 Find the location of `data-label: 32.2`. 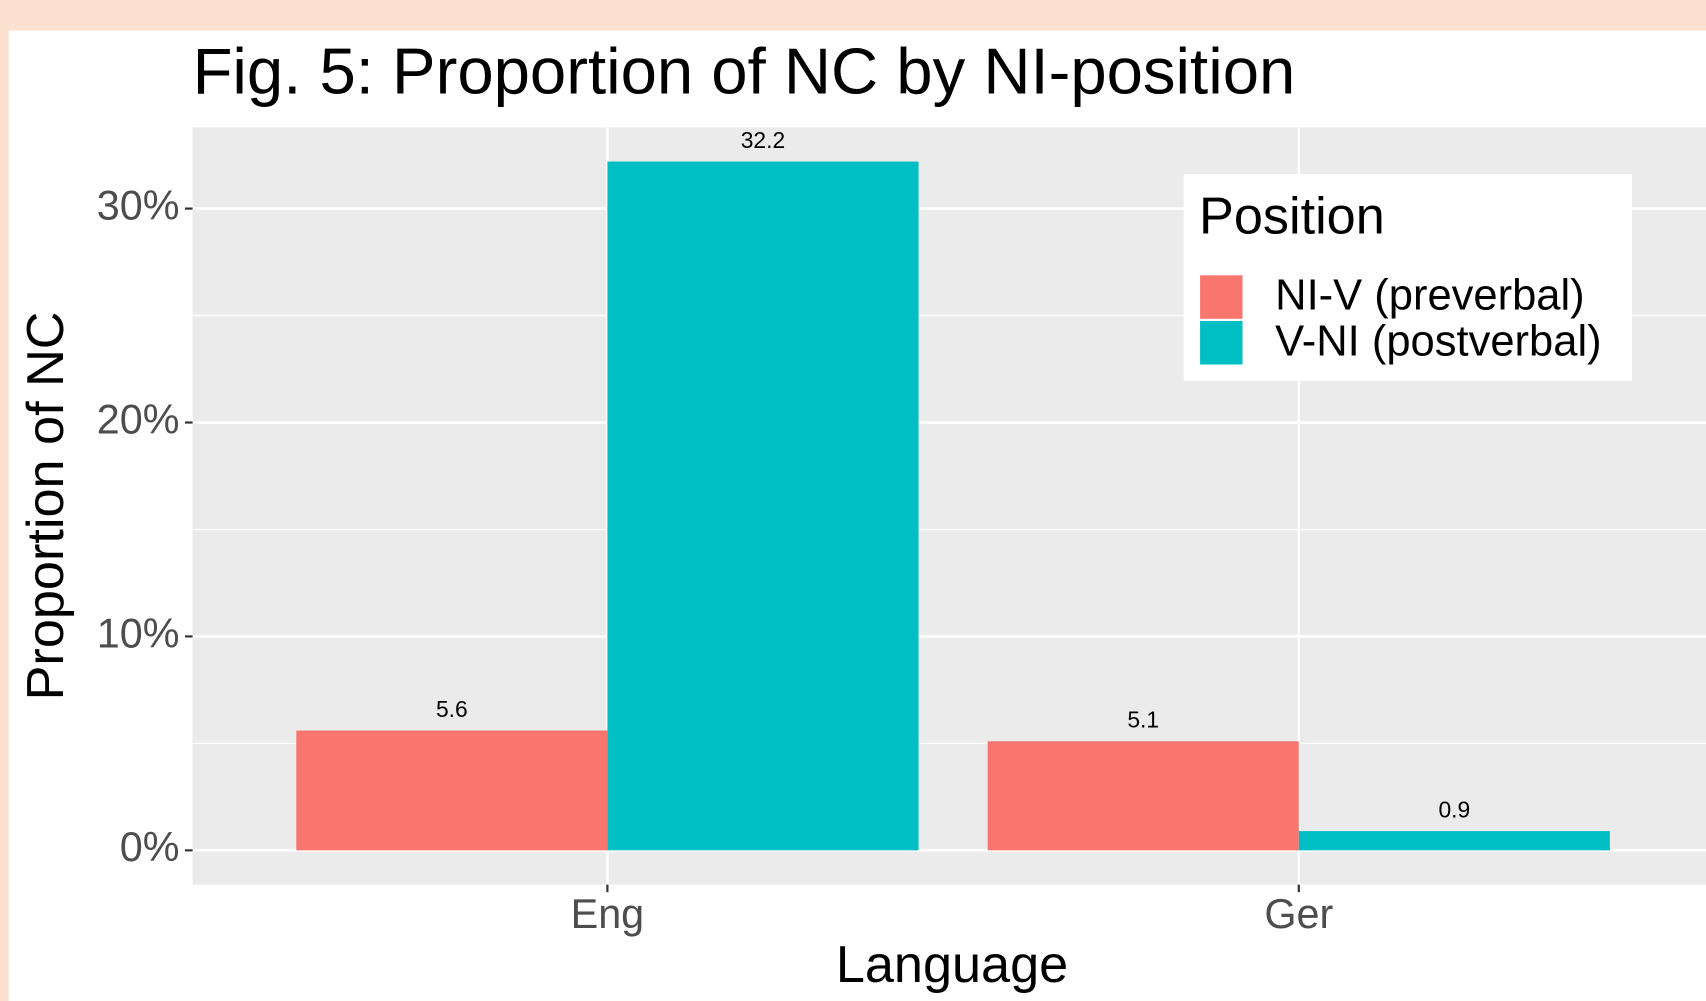

data-label: 32.2 is located at coordinates (763, 140).